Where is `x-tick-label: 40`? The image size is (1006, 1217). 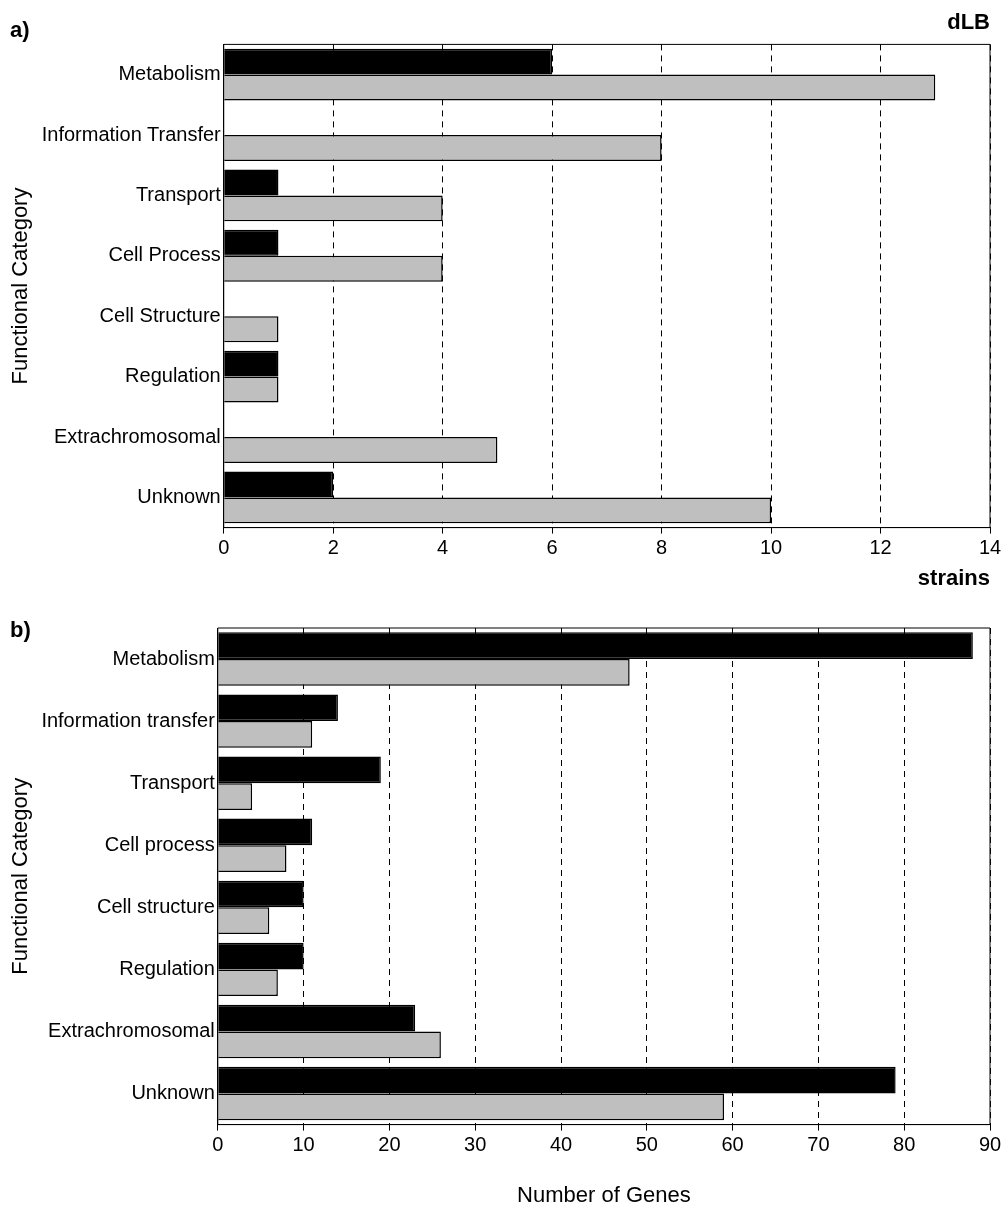 x-tick-label: 40 is located at coordinates (561, 1144).